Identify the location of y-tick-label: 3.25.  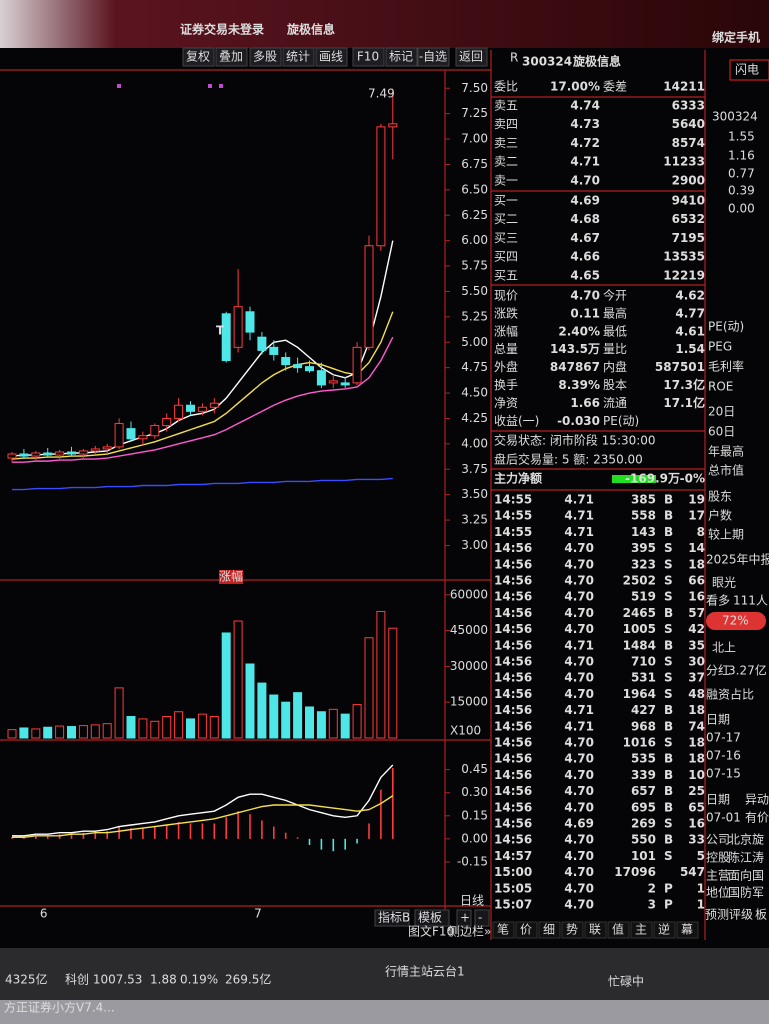
(474, 520).